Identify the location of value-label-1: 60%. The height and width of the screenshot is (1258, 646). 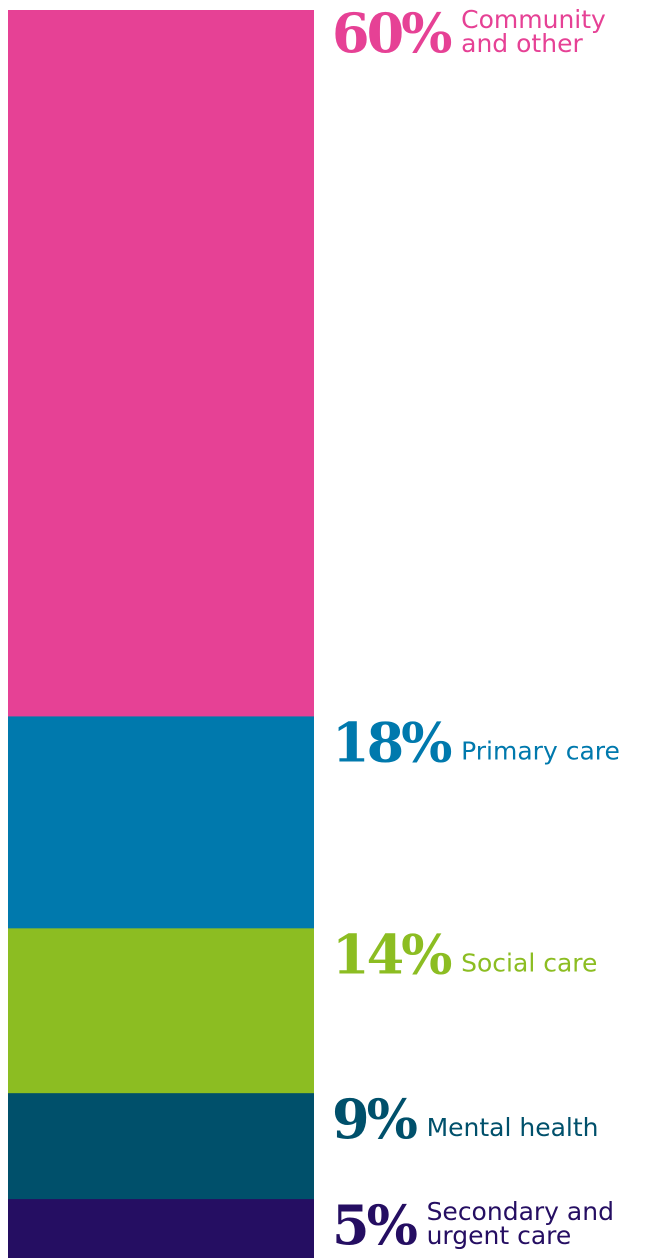
(391, 33).